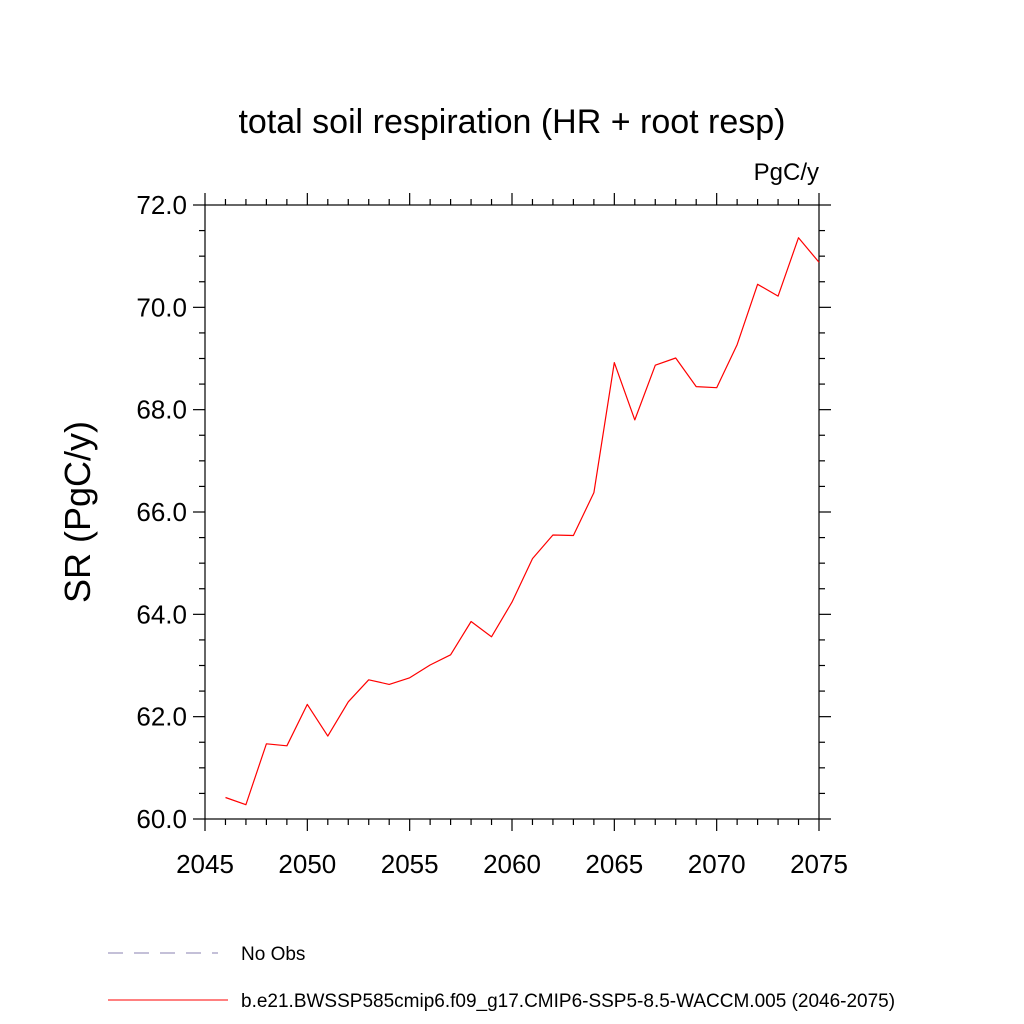 Image resolution: width=1024 pixels, height=1024 pixels. I want to click on x-tick-label: 2045, so click(205, 864).